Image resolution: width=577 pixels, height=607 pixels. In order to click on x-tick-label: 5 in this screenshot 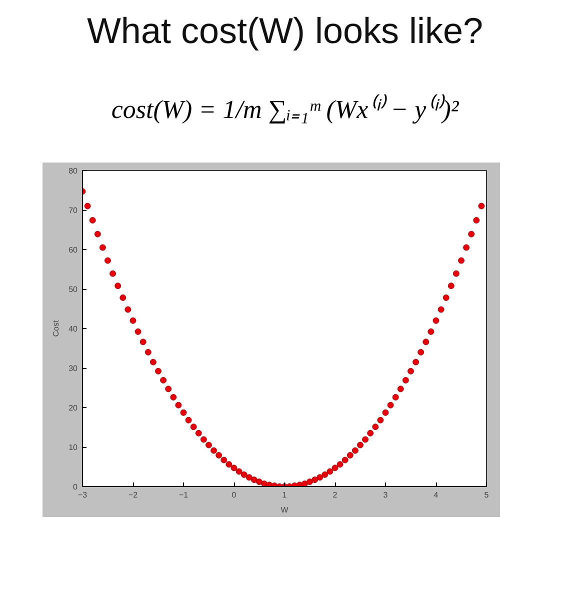, I will do `click(487, 495)`.